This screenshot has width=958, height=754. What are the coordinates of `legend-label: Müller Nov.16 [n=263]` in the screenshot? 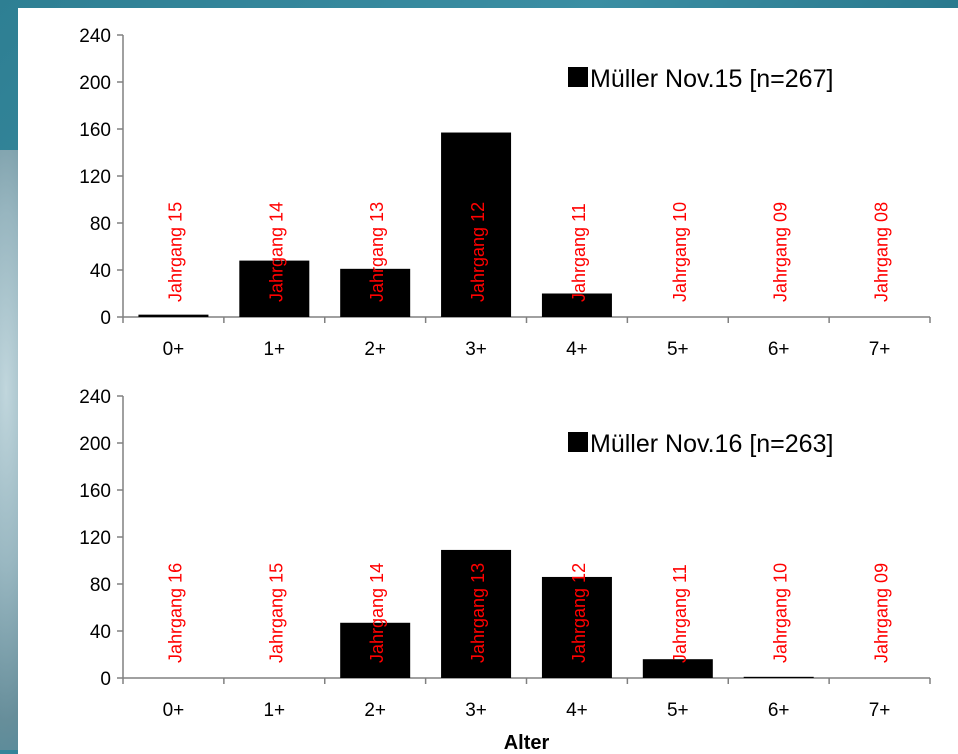 It's located at (711, 444).